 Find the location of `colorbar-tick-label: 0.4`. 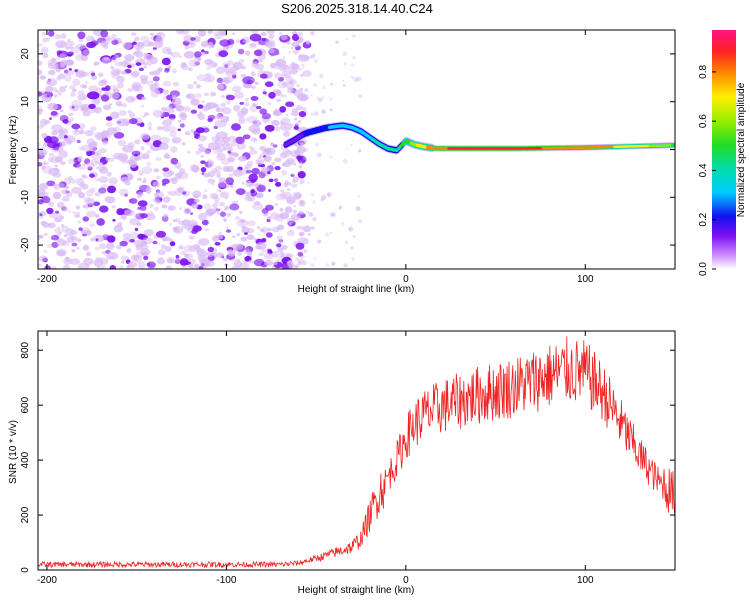

colorbar-tick-label: 0.4 is located at coordinates (703, 170).